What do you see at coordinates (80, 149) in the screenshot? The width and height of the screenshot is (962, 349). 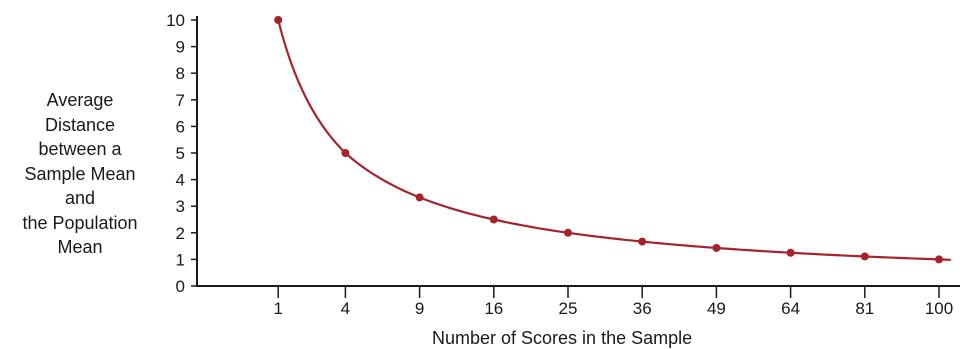 I see `y-axis-label-line-3: between a` at bounding box center [80, 149].